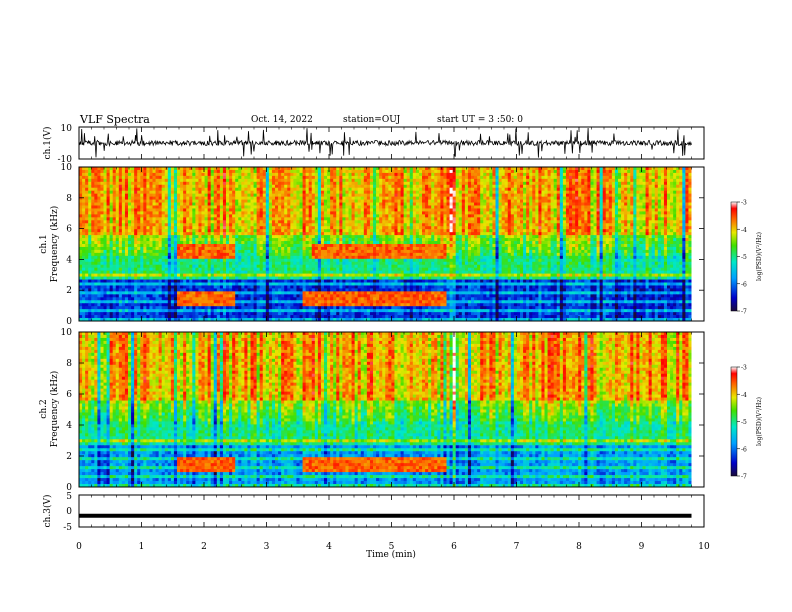 The height and width of the screenshot is (612, 792). What do you see at coordinates (69, 497) in the screenshot?
I see `y-tick-label: 5` at bounding box center [69, 497].